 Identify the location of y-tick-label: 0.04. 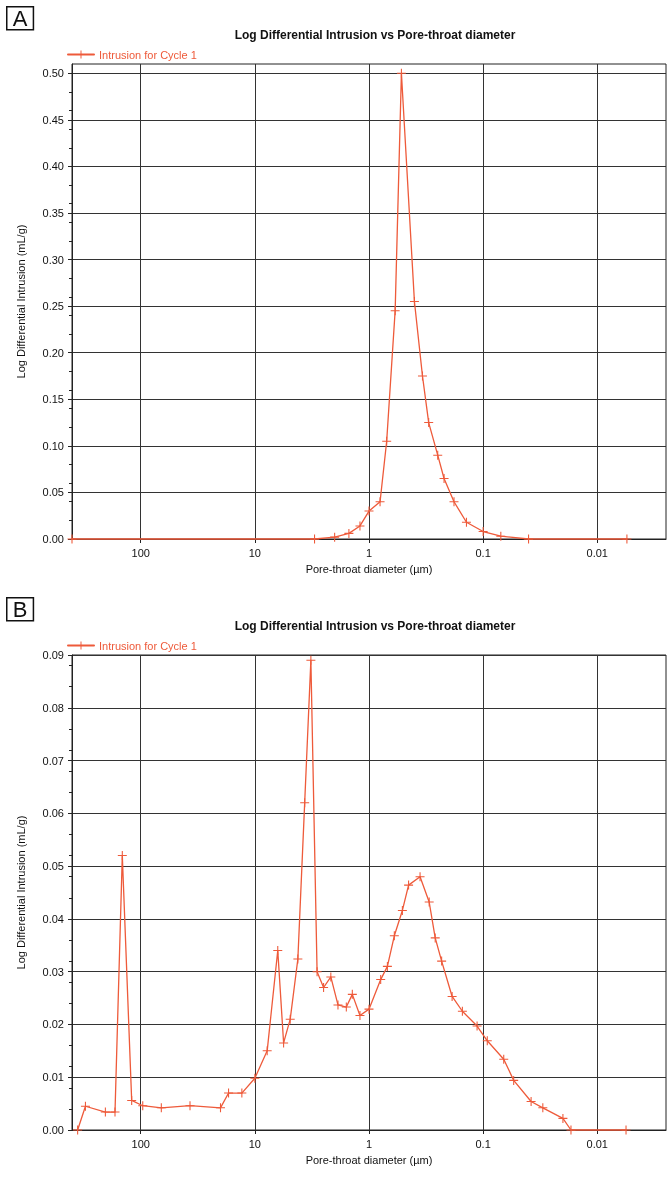
(53, 918).